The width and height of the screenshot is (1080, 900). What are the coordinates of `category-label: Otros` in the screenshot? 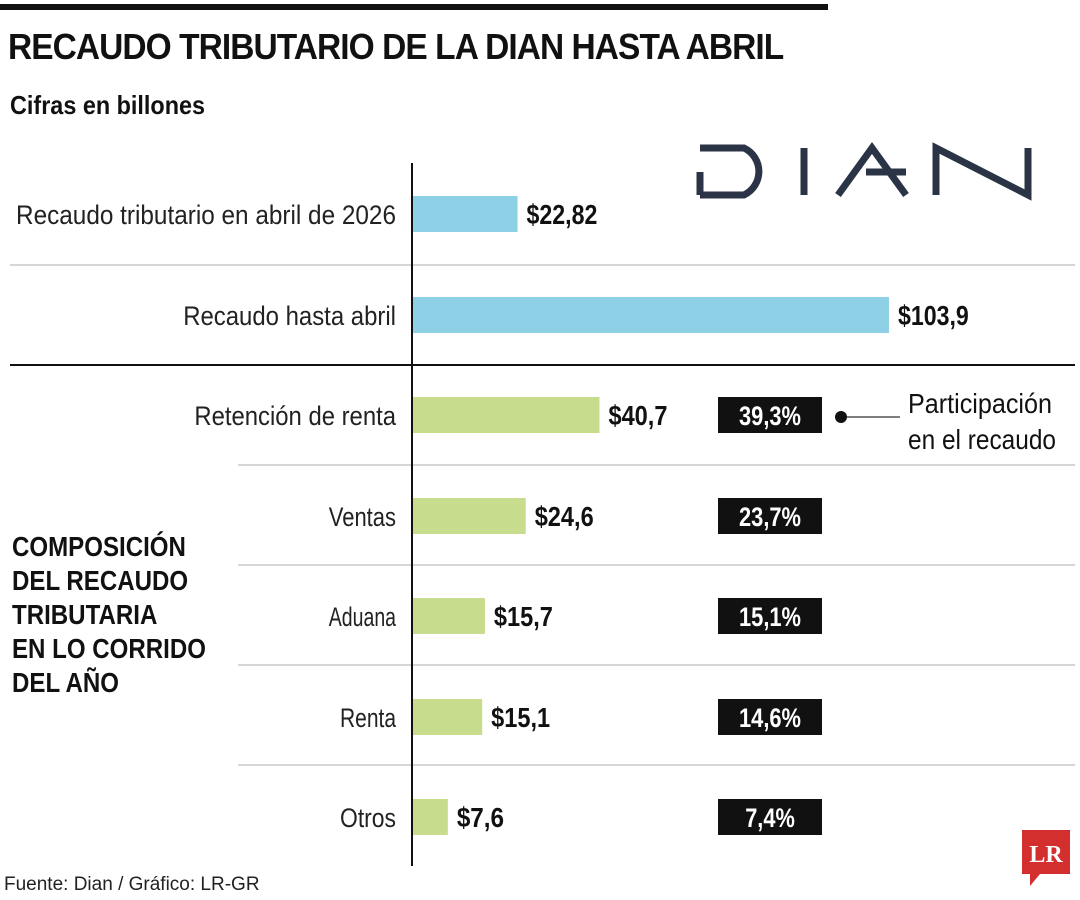 It's located at (368, 818).